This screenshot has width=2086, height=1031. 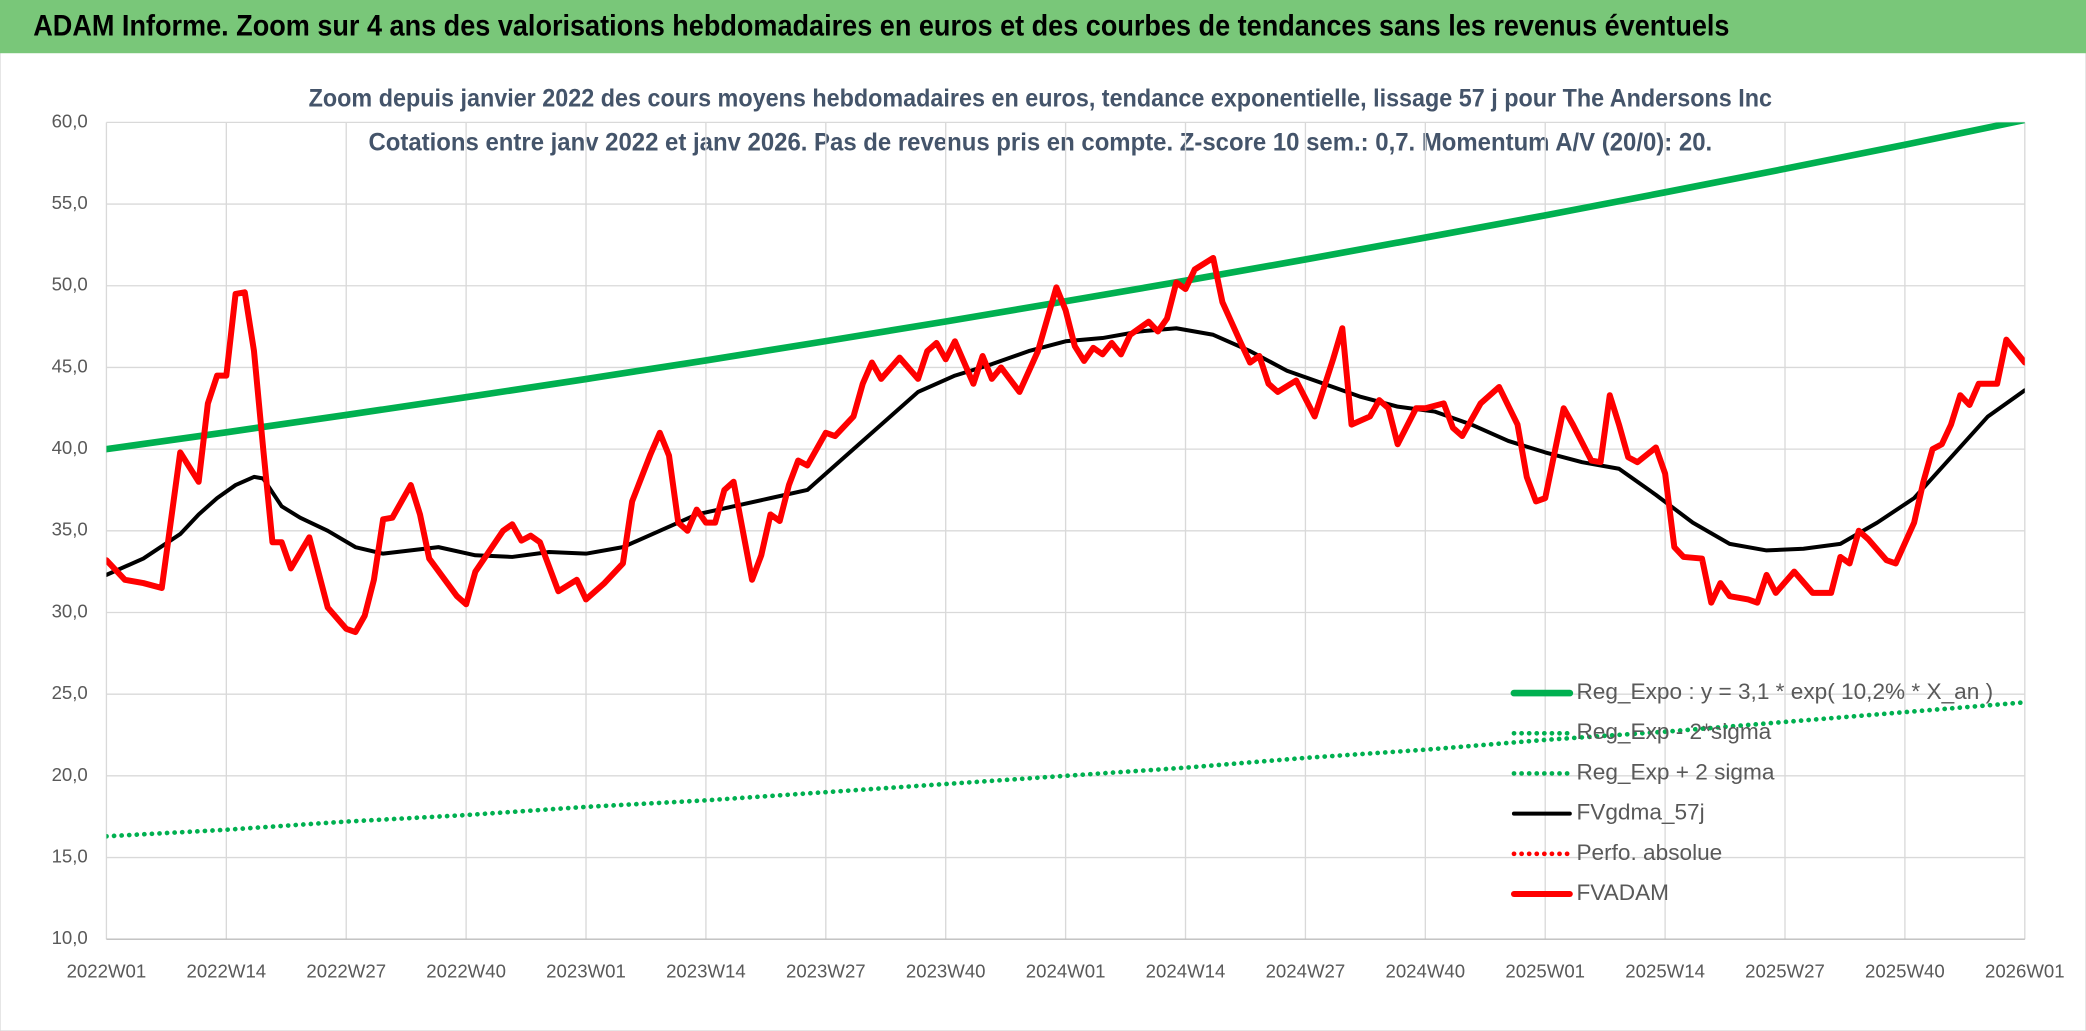 I want to click on y-tick-label: 15,0, so click(x=70, y=855).